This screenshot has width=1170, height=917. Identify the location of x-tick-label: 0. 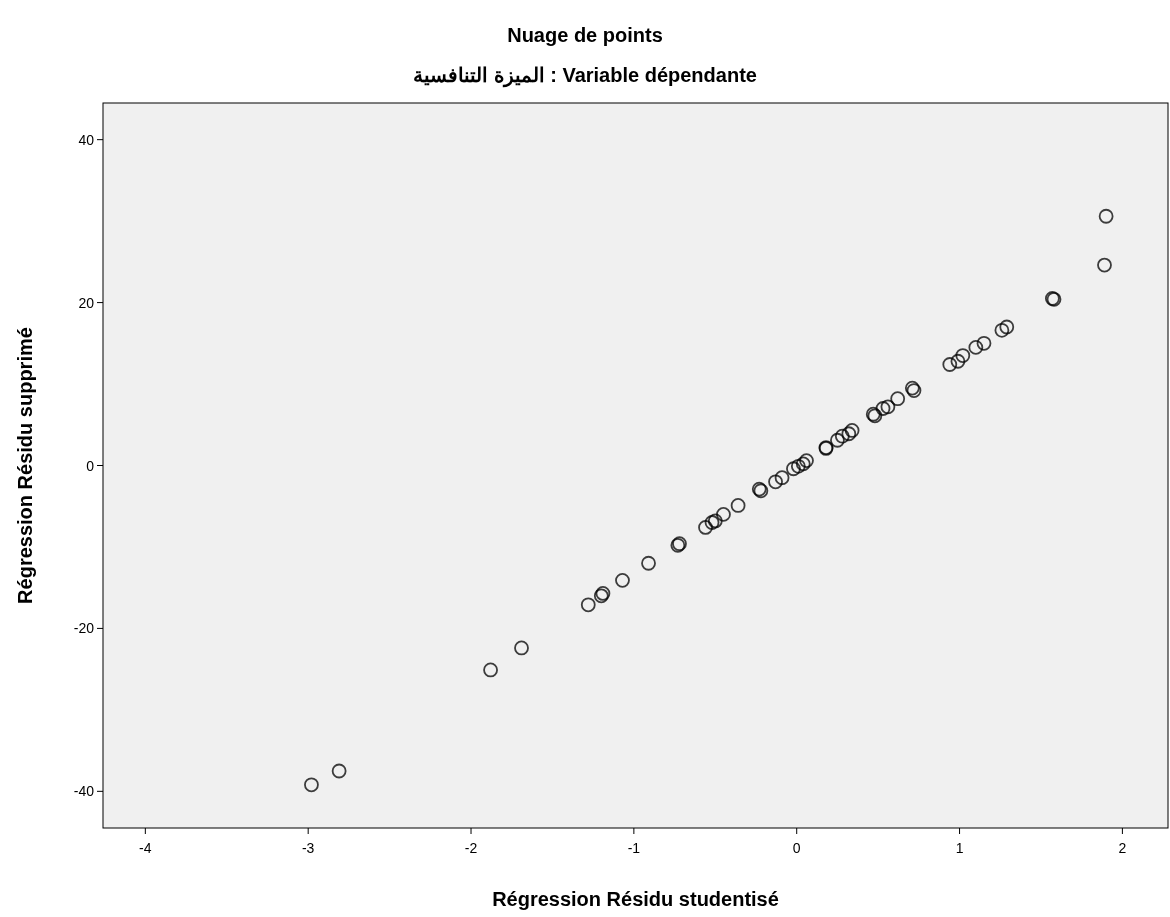
(796, 848).